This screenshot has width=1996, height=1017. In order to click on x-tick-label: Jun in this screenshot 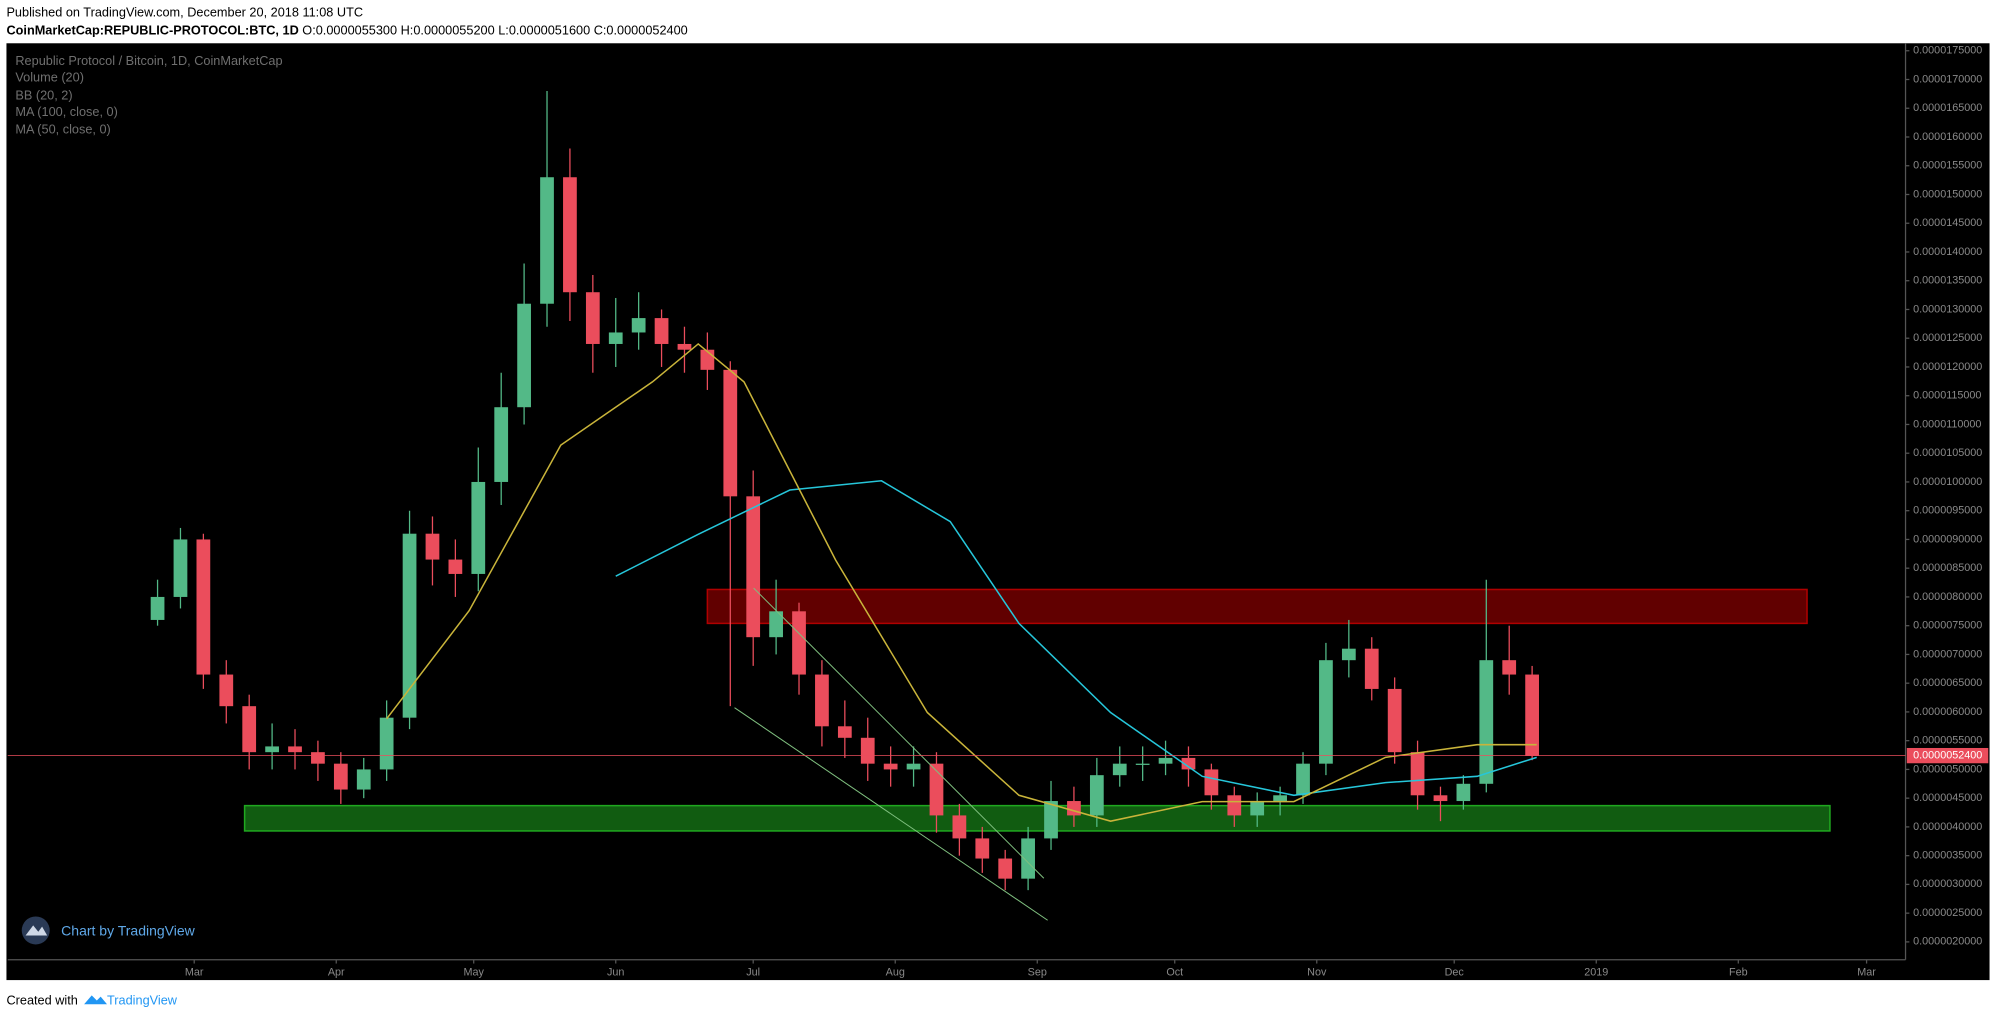, I will do `click(615, 972)`.